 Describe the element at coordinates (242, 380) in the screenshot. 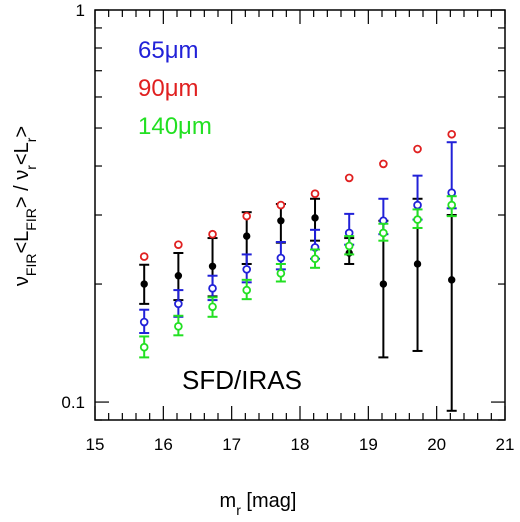

I see `annotation: SFD/IRAS` at that location.